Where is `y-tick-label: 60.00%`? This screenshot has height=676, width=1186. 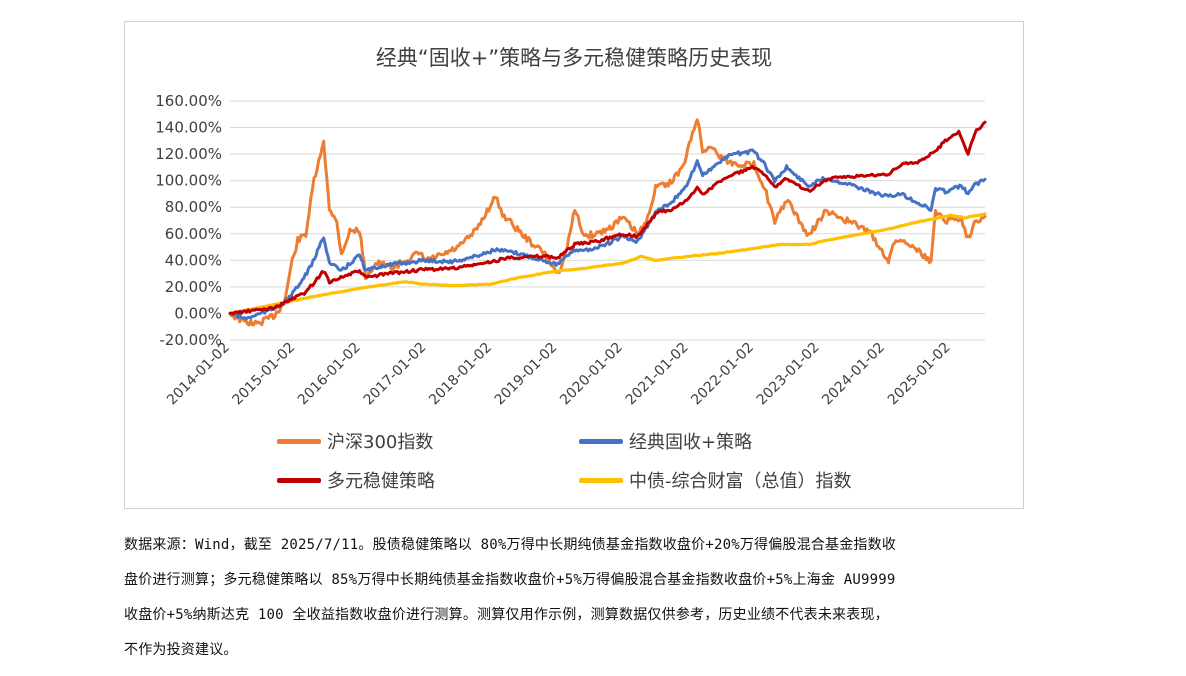
y-tick-label: 60.00% is located at coordinates (193, 234).